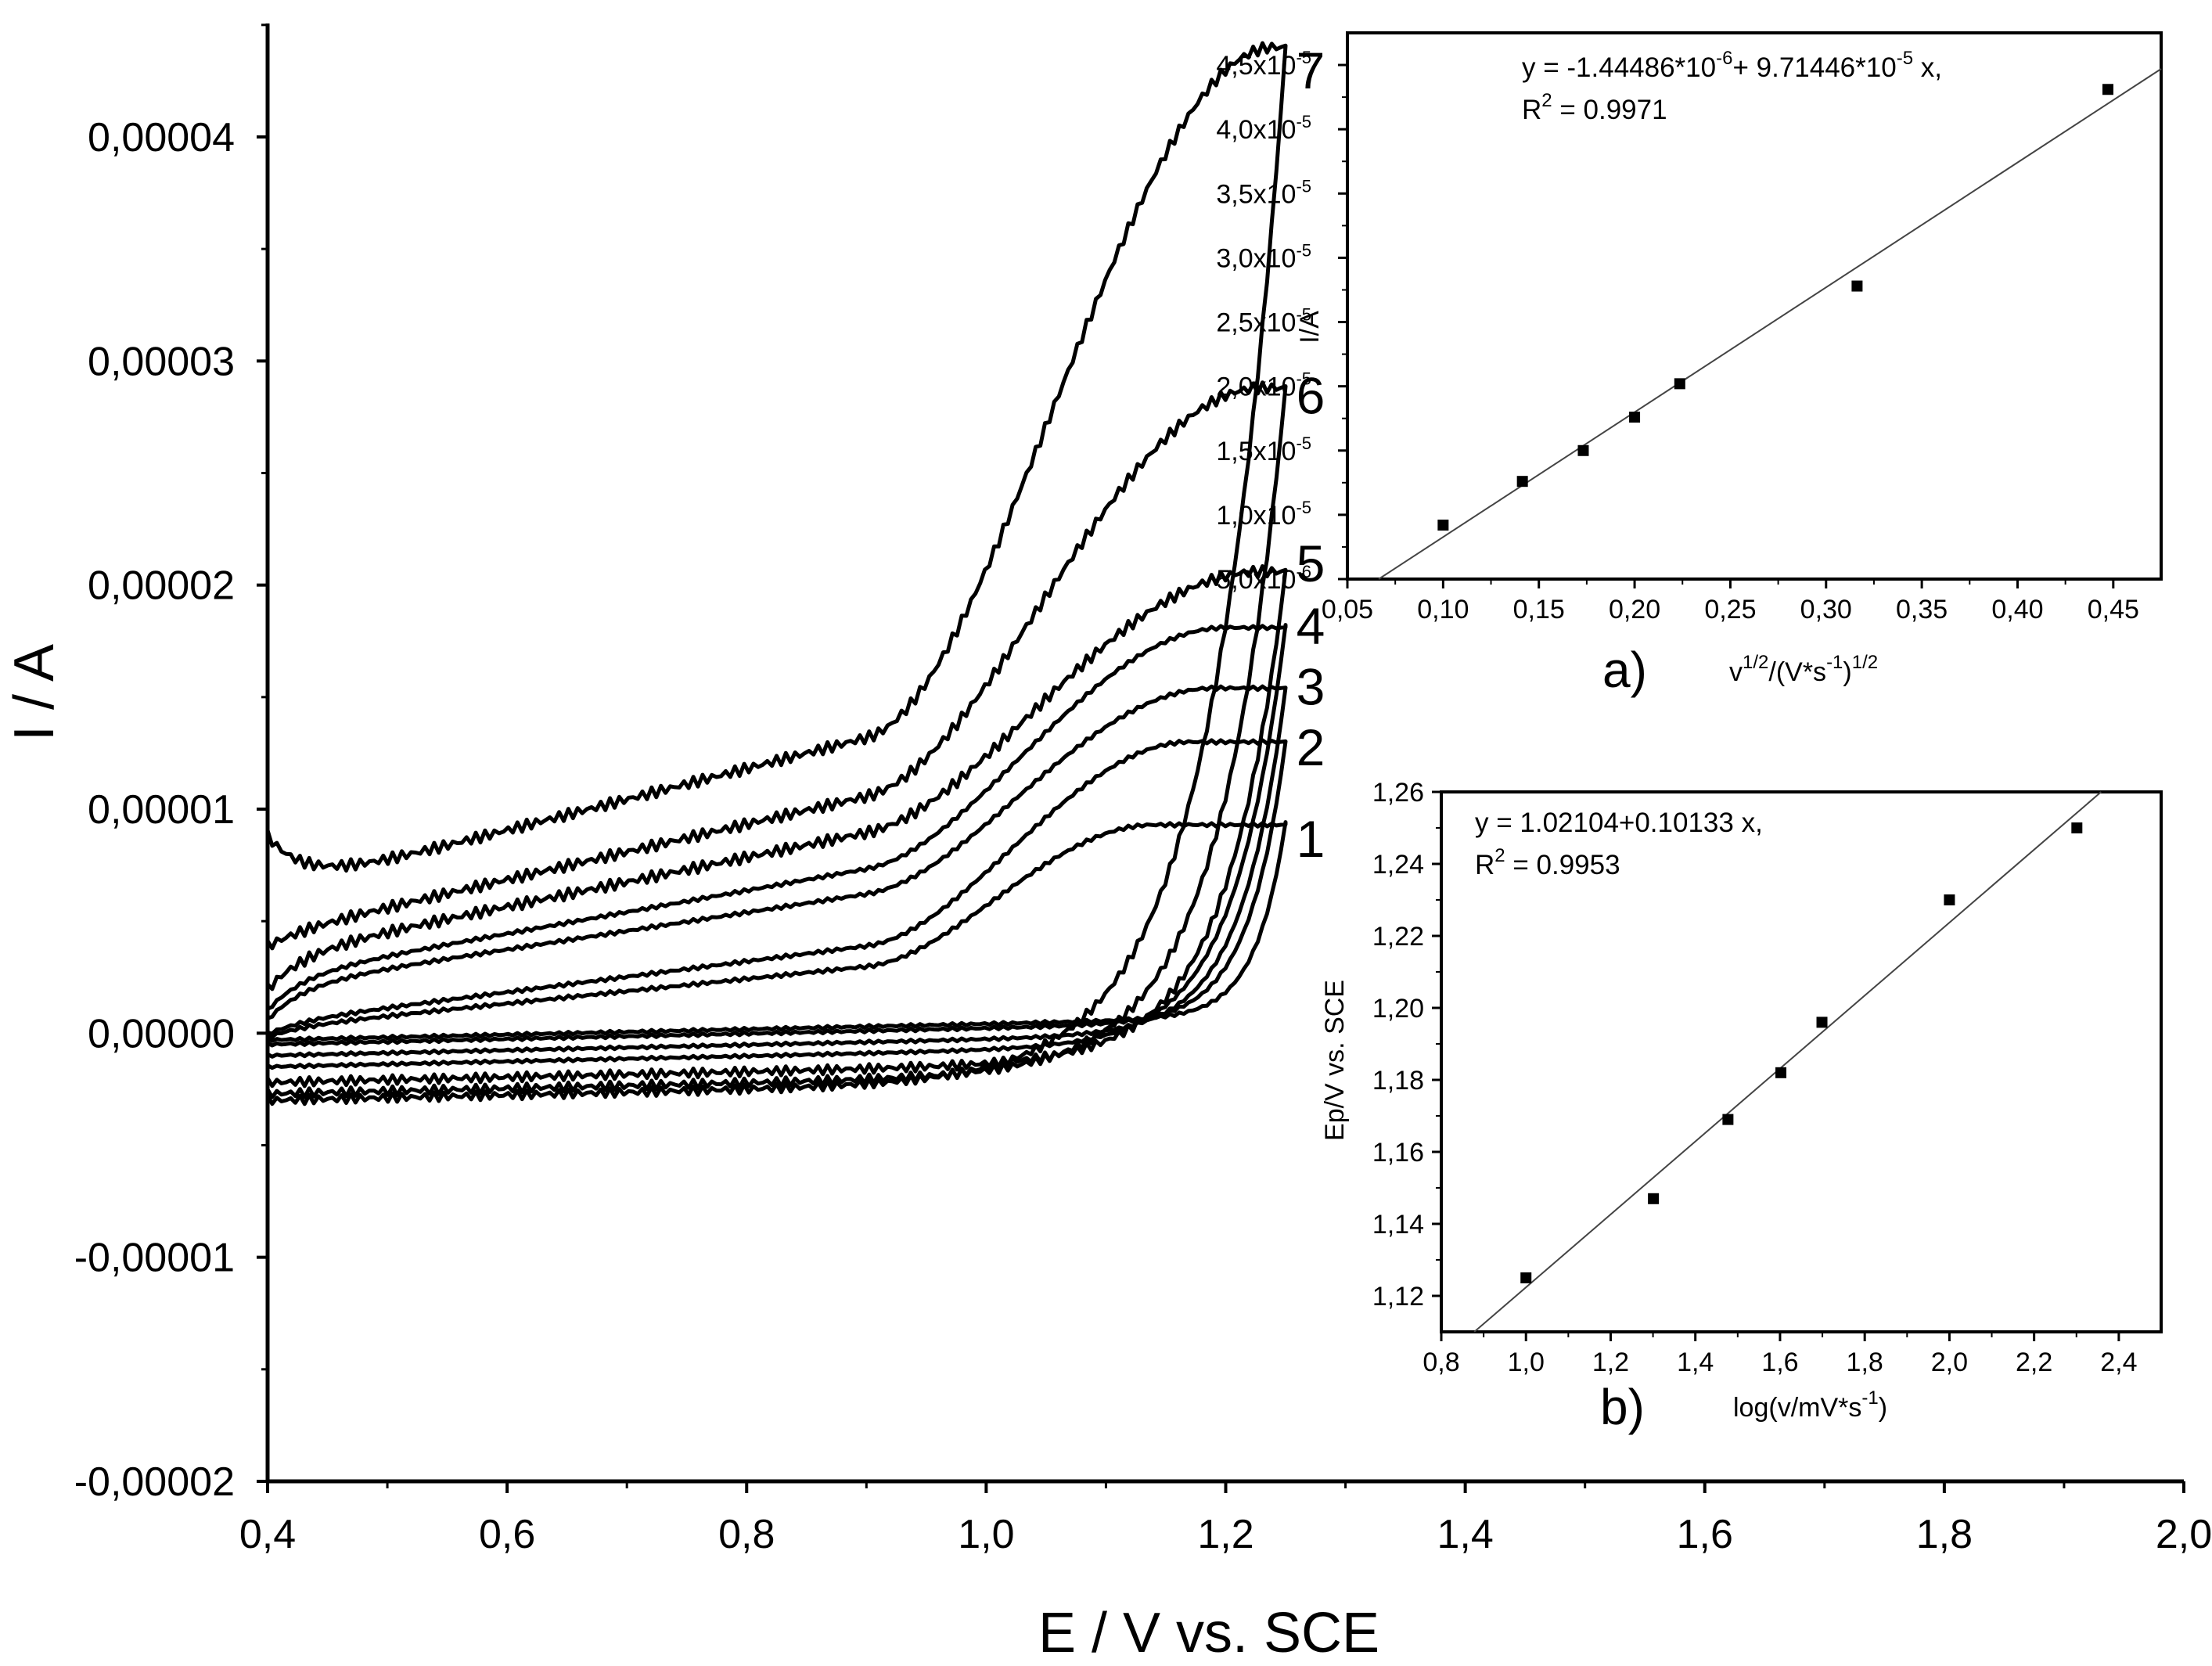 The width and height of the screenshot is (2212, 1666). I want to click on inset-b-x-axis-label: log(v/mV*s-1), so click(1810, 1405).